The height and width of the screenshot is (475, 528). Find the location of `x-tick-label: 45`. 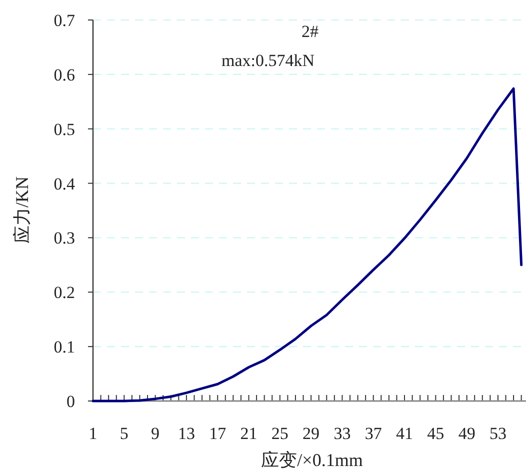

x-tick-label: 45 is located at coordinates (435, 433).